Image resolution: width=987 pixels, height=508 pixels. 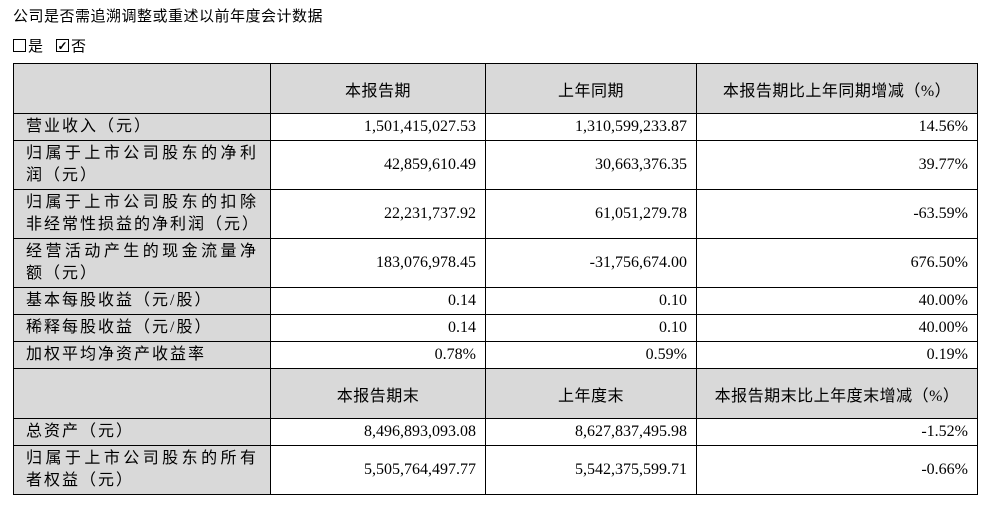 I want to click on value-change: 676.50%, so click(x=837, y=263).